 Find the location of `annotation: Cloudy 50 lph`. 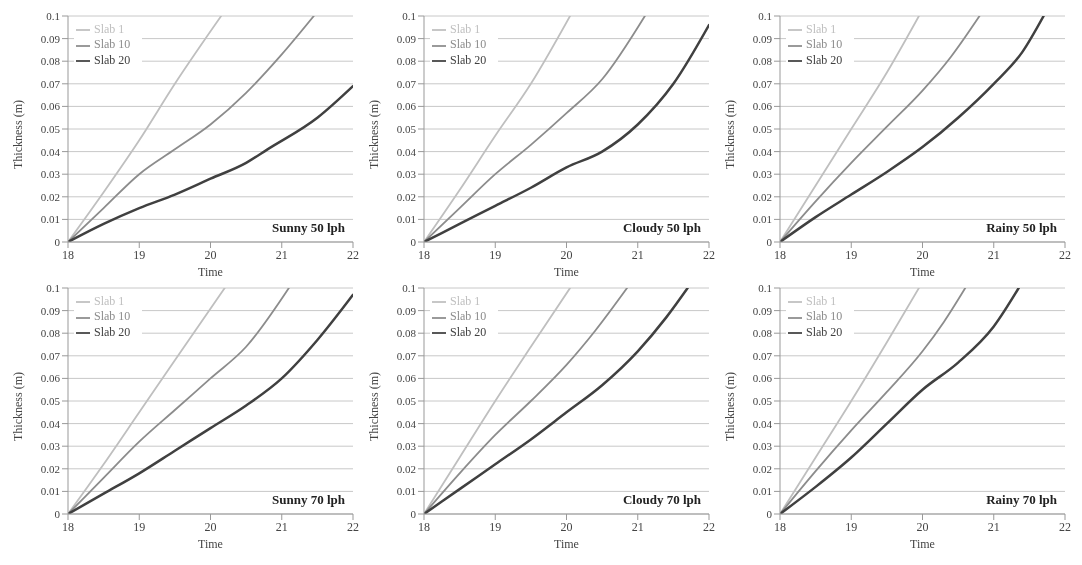

annotation: Cloudy 50 lph is located at coordinates (661, 228).